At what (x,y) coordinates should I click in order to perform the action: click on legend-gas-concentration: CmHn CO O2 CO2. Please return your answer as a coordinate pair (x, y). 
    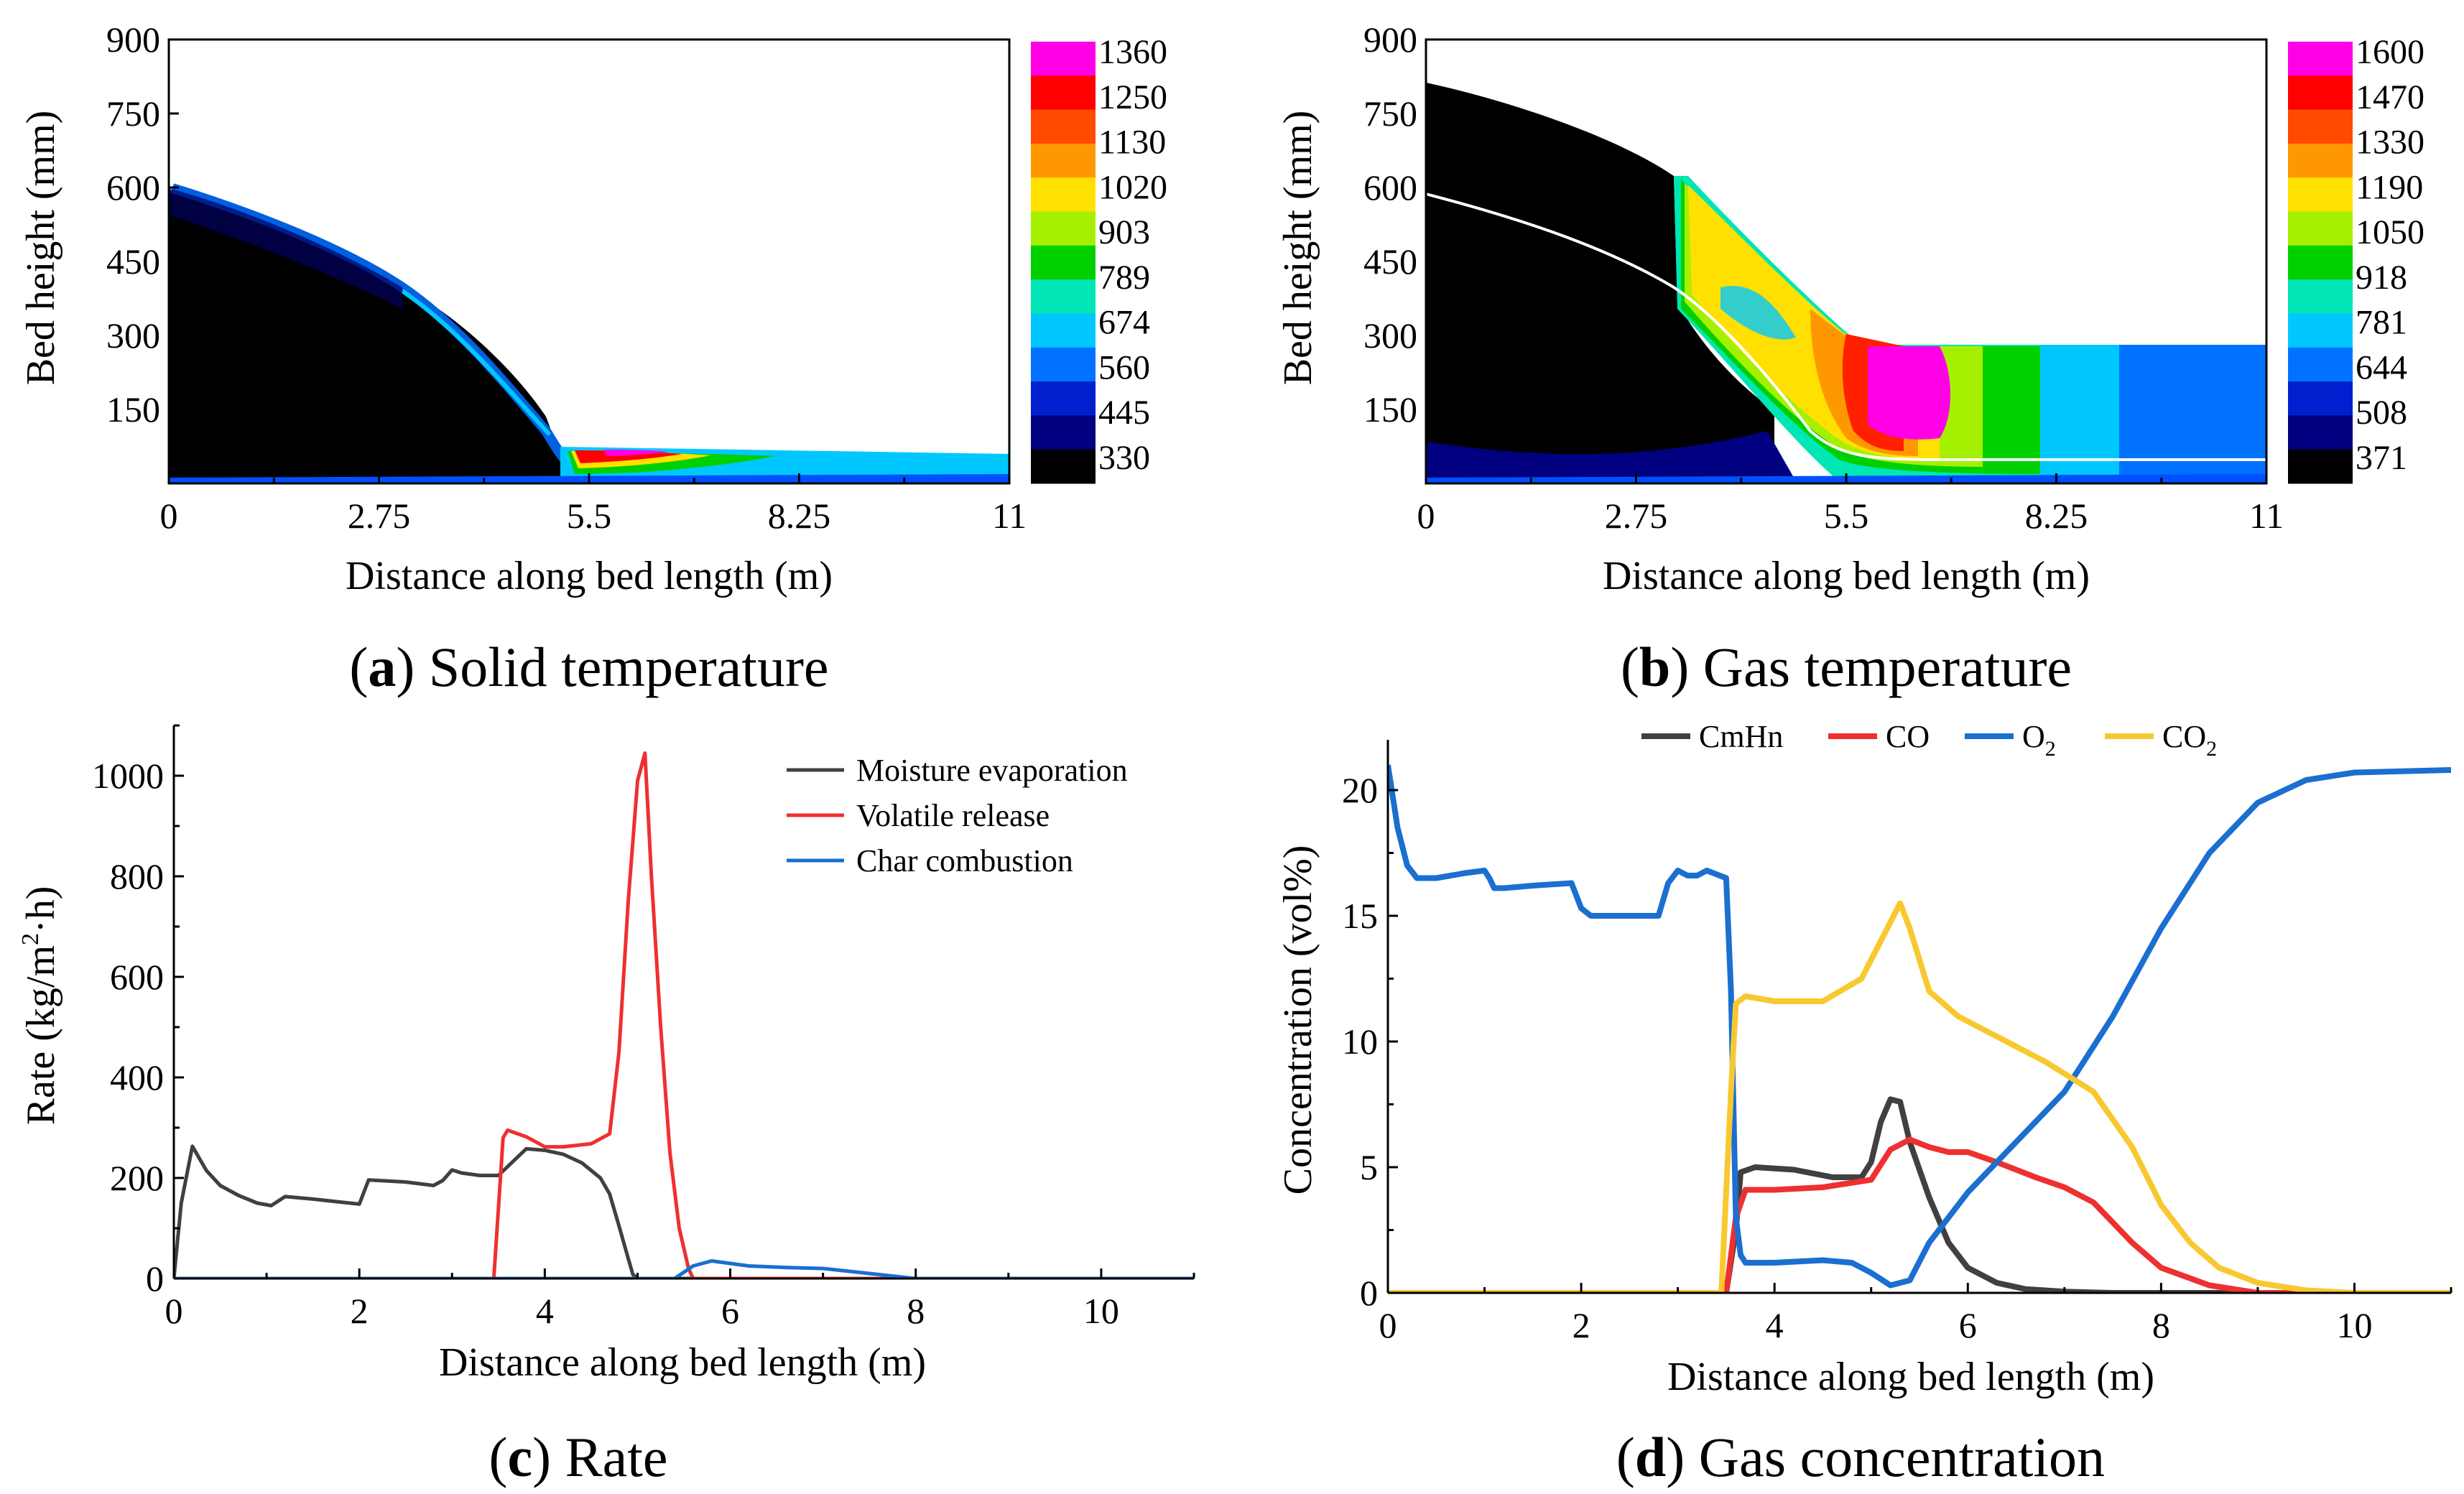
    Looking at the image, I should click on (1929, 740).